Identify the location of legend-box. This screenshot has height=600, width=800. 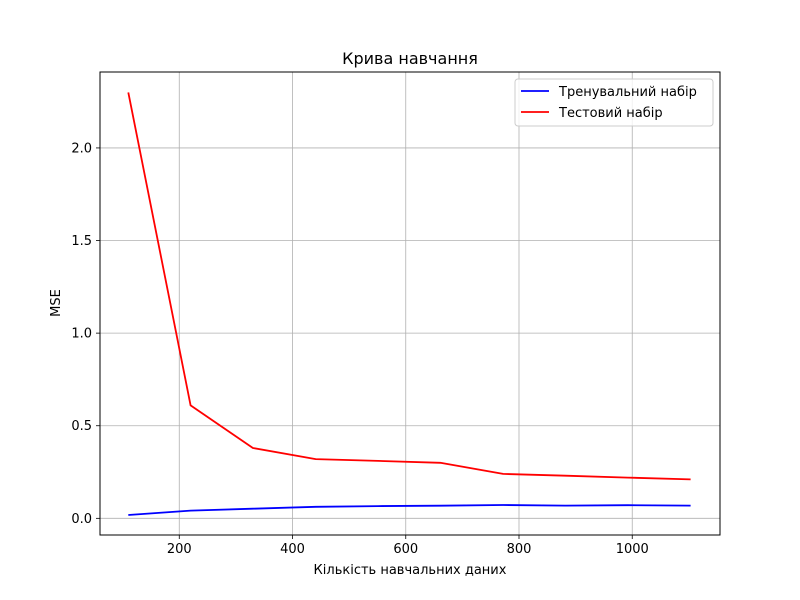
(614, 102).